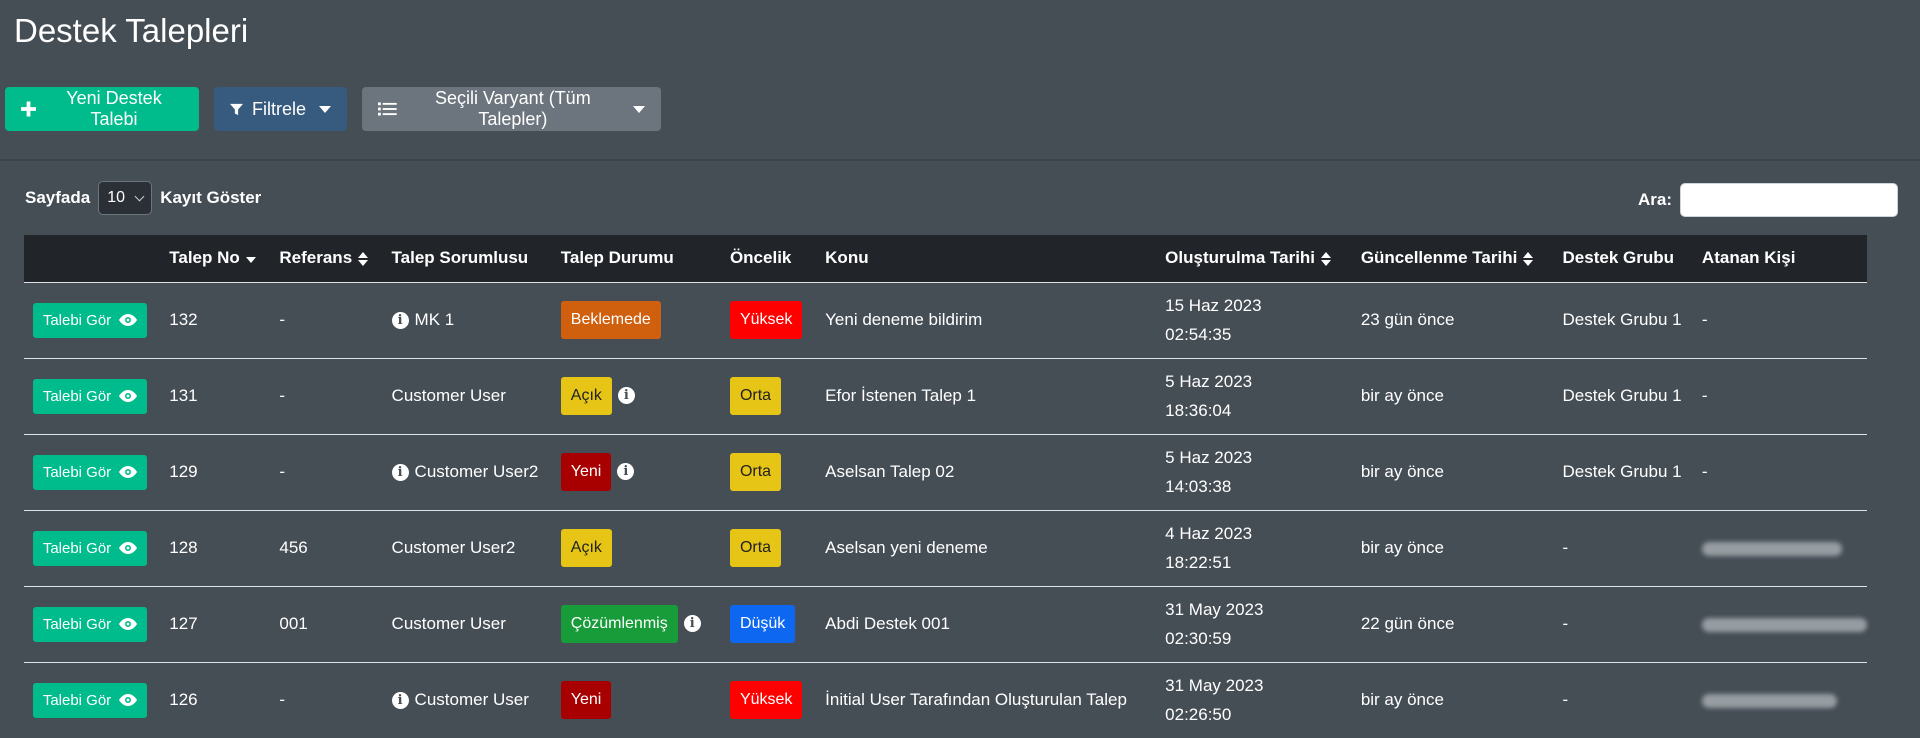 This screenshot has height=738, width=1920. What do you see at coordinates (131, 30) in the screenshot?
I see `page-title: Destek Talepleri` at bounding box center [131, 30].